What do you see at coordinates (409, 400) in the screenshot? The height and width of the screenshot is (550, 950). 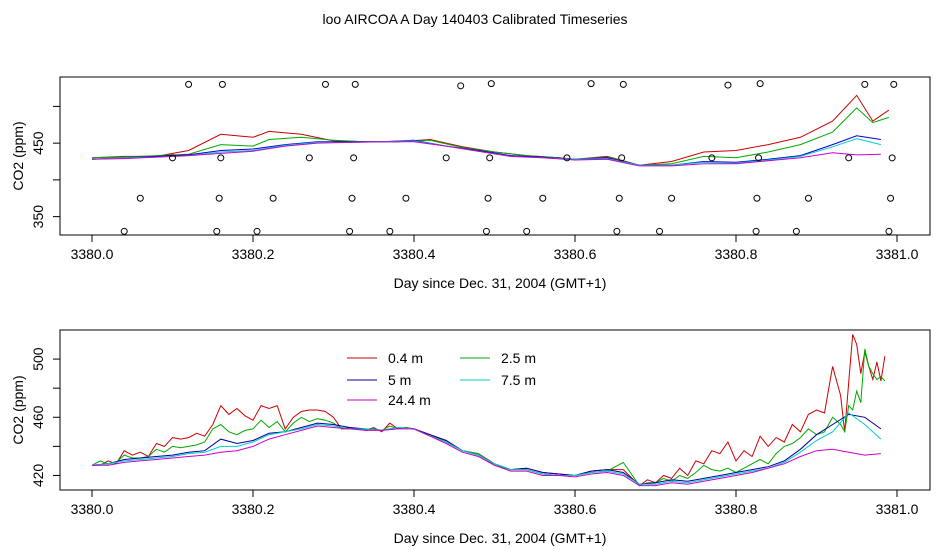 I see `legend-label: 24.4 m` at bounding box center [409, 400].